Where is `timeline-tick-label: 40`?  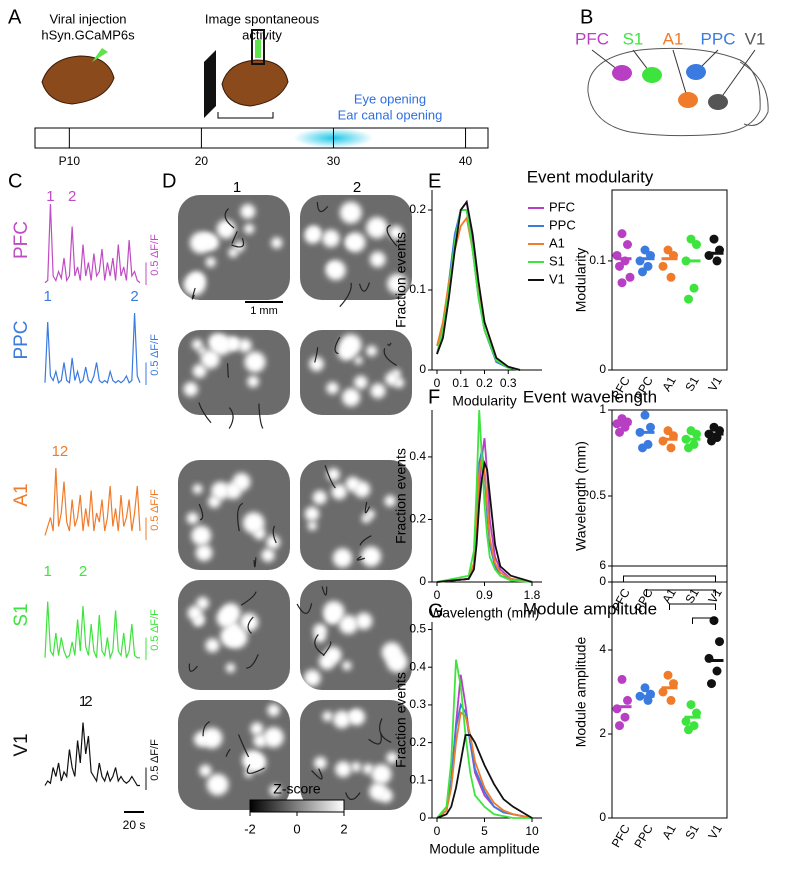
timeline-tick-label: 40 is located at coordinates (466, 161).